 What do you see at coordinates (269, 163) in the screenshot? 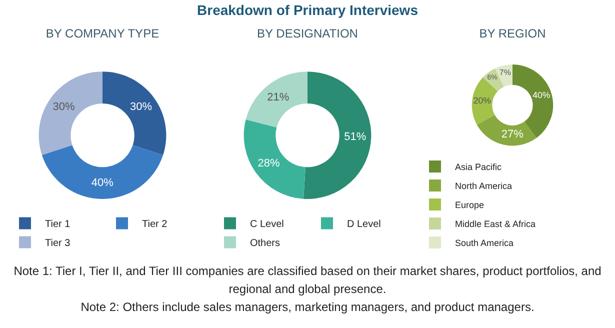
I see `data-label: 28%` at bounding box center [269, 163].